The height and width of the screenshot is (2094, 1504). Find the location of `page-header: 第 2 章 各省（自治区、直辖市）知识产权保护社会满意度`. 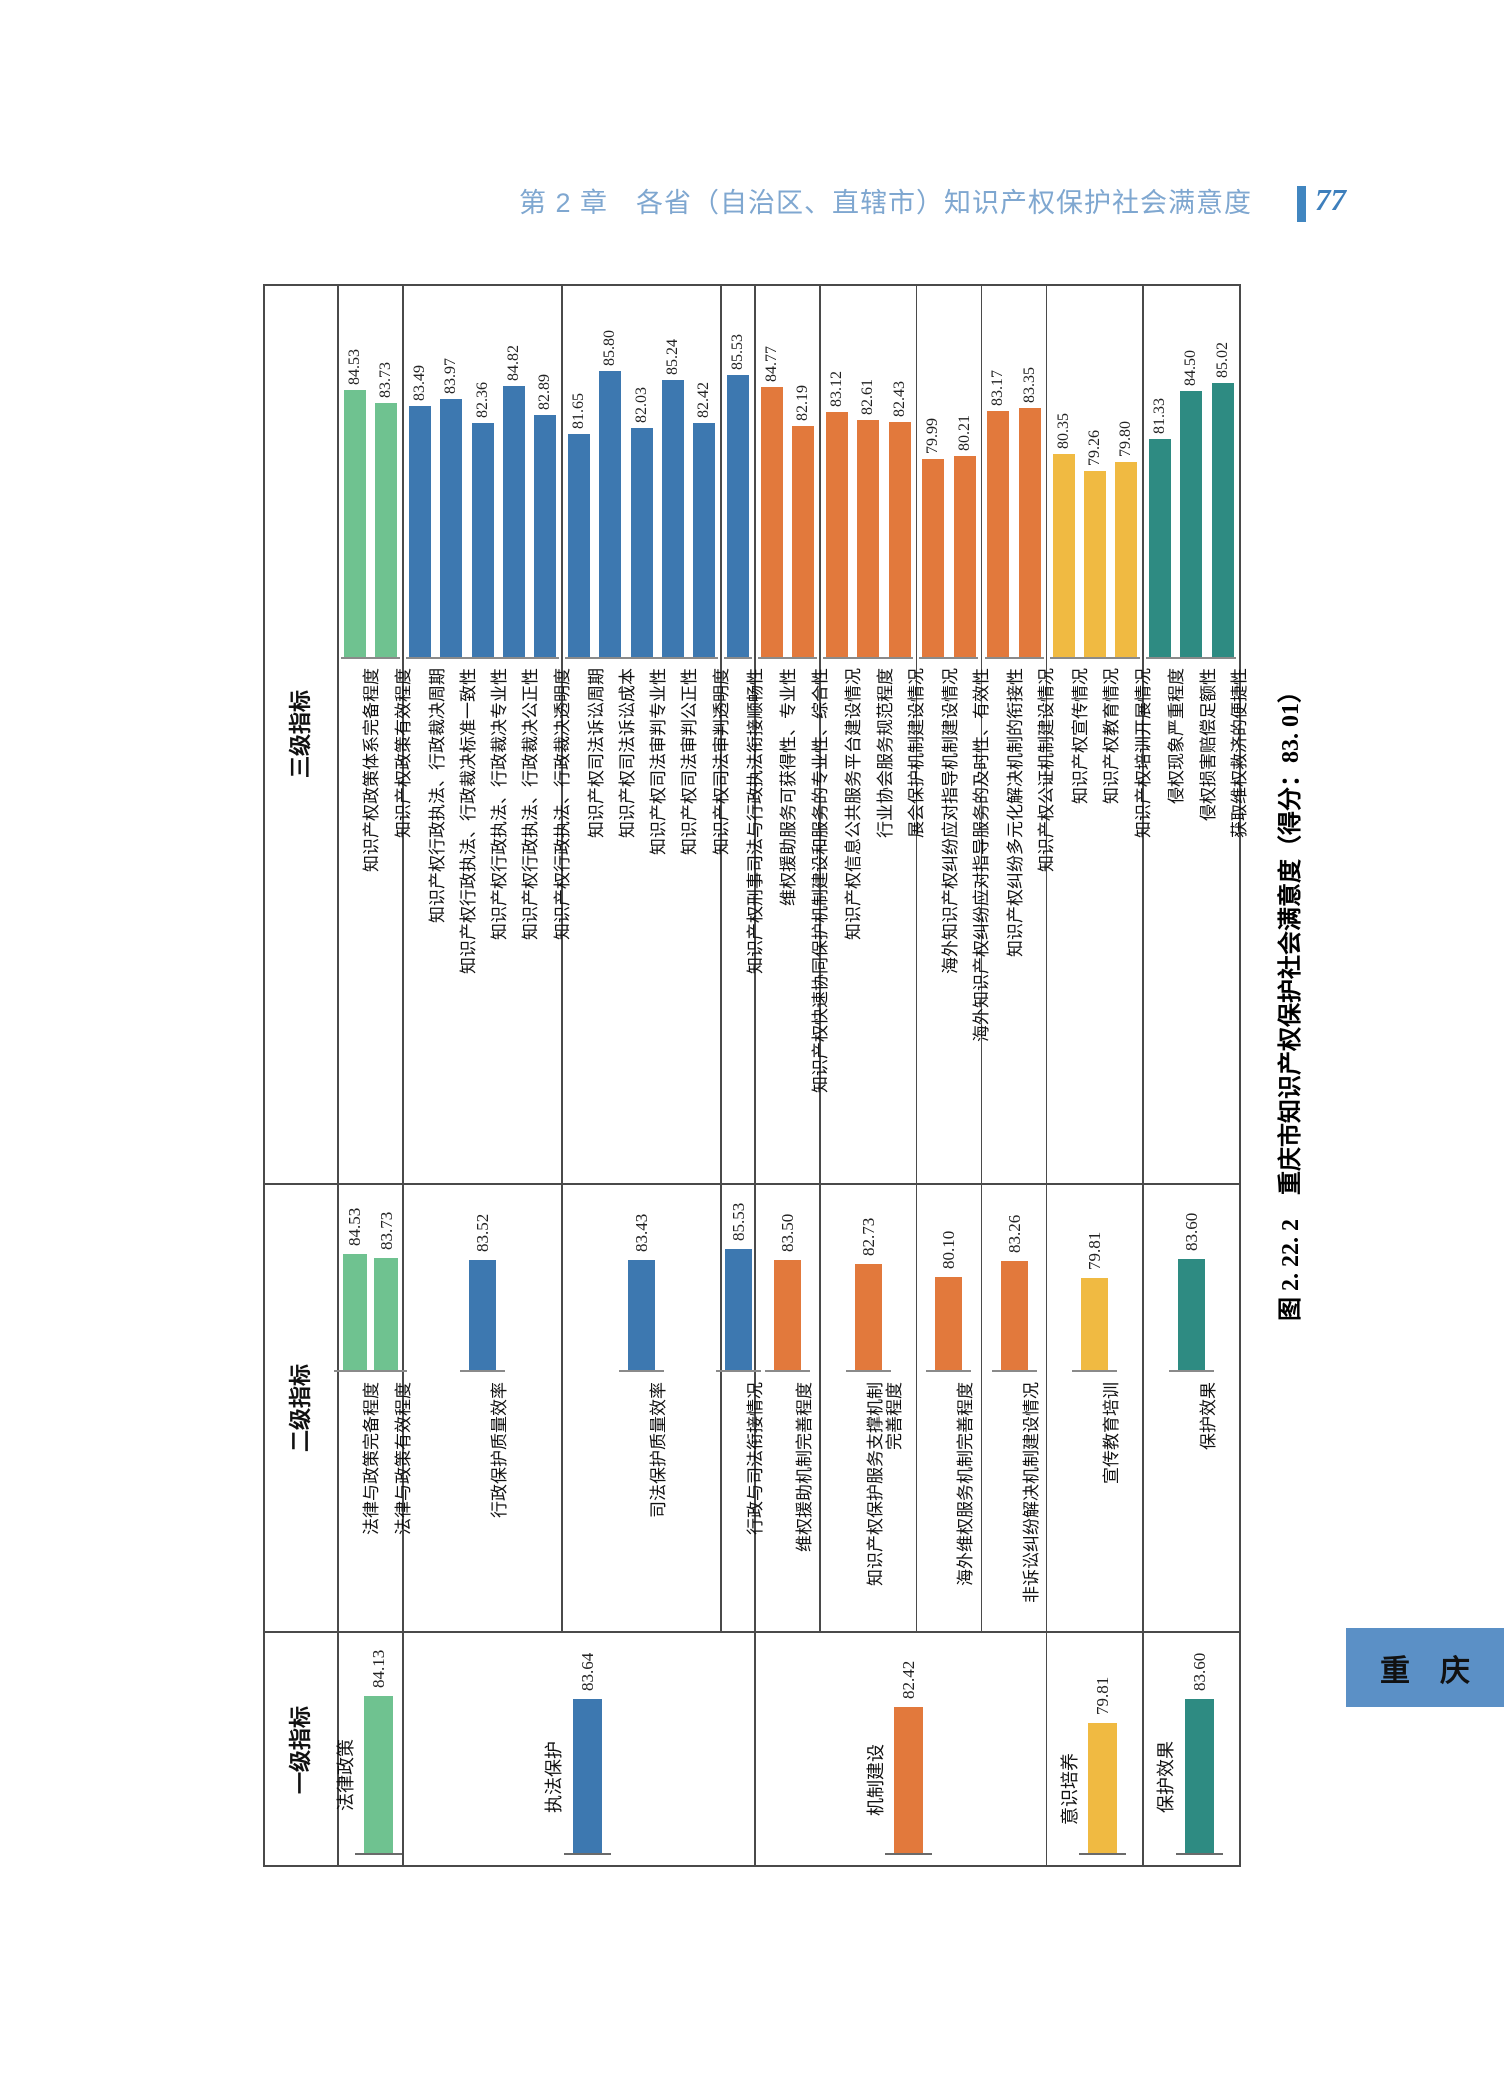

page-header: 第 2 章 各省（自治区、直辖市）知识产权保护社会满意度 is located at coordinates (876, 203).